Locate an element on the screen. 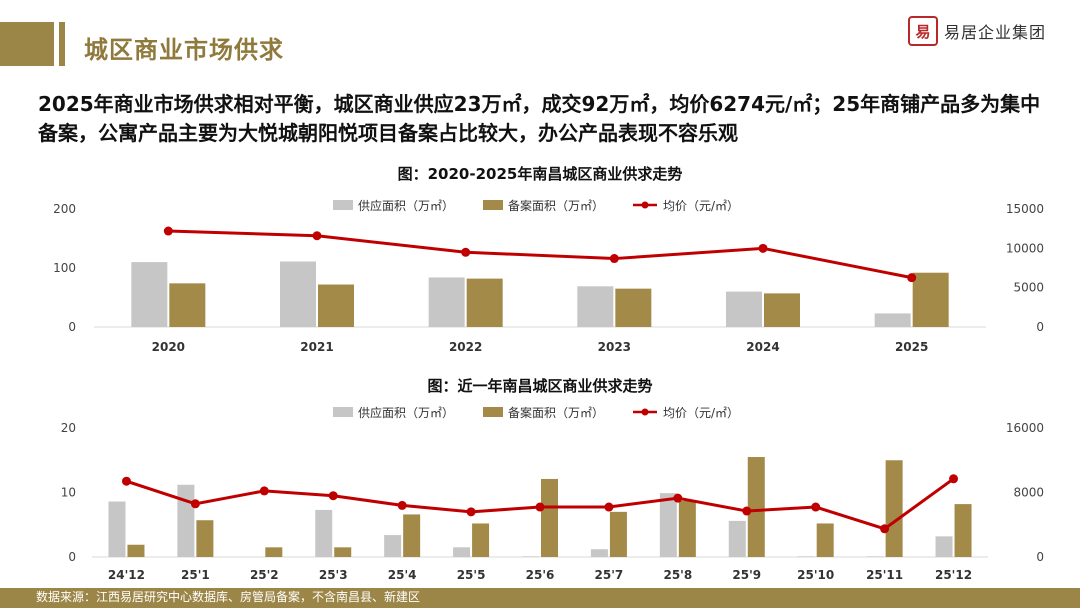 This screenshot has width=1080, height=608. x-tick-label: 25'12 is located at coordinates (953, 575).